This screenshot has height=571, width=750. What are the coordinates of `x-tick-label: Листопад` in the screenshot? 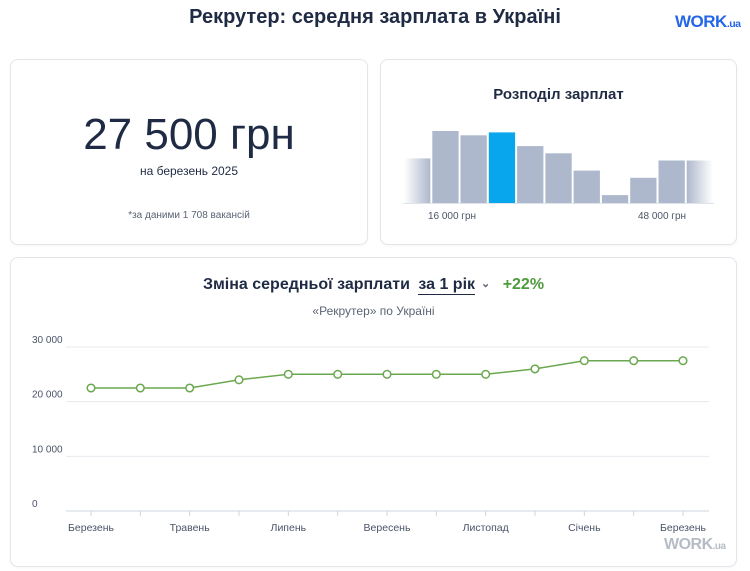 It's located at (486, 528).